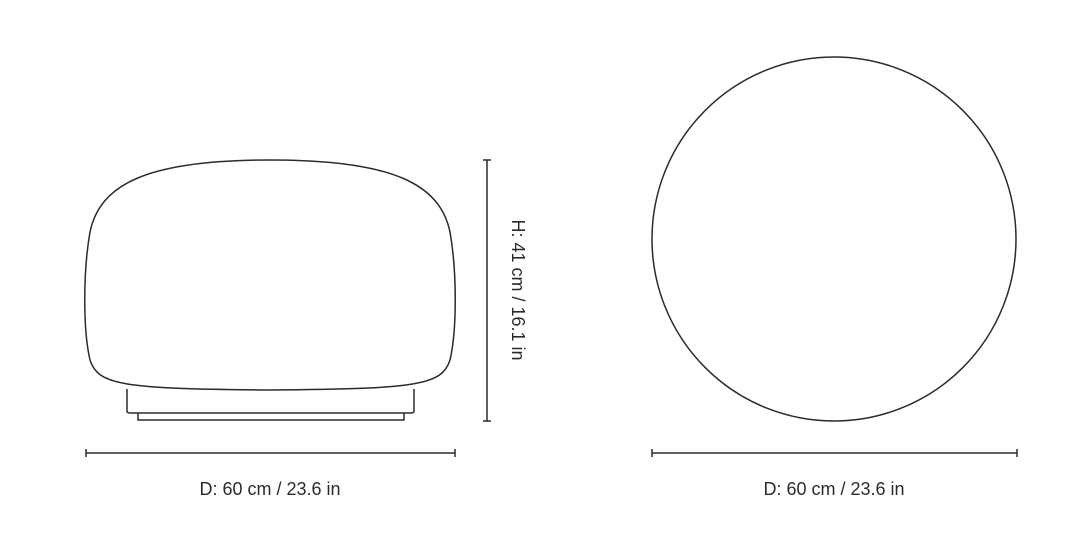 The width and height of the screenshot is (1088, 536). Describe the element at coordinates (270, 401) in the screenshot. I see `pouf-base-outline` at that location.